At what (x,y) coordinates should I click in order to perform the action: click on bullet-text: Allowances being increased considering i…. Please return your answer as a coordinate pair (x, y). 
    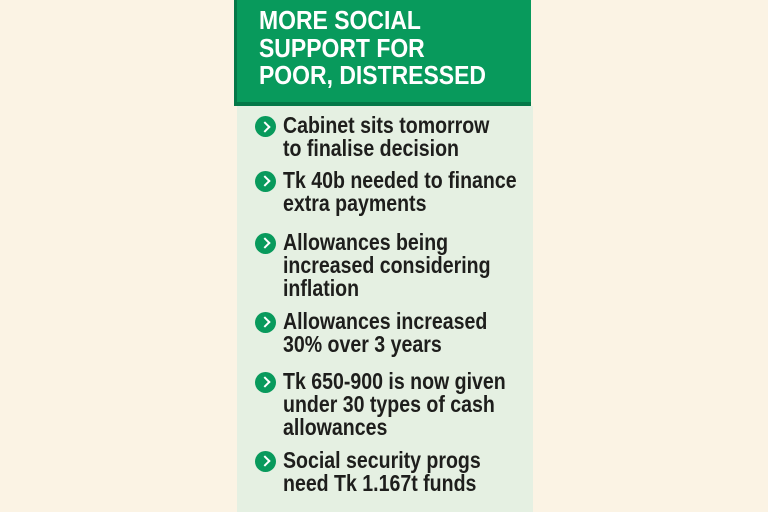
    Looking at the image, I should click on (408, 265).